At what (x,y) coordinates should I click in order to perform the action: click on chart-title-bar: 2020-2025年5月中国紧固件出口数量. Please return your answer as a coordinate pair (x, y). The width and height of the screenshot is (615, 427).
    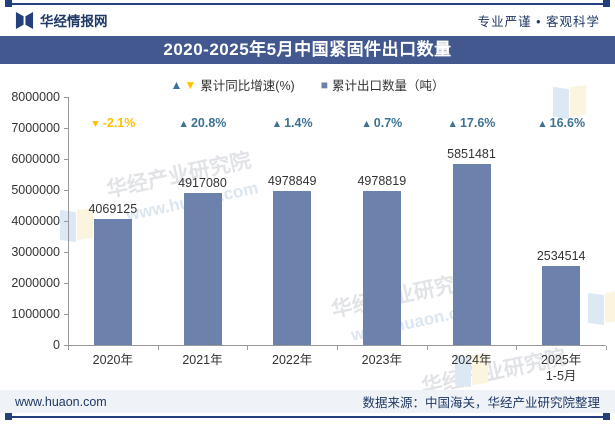
    Looking at the image, I should click on (307, 50).